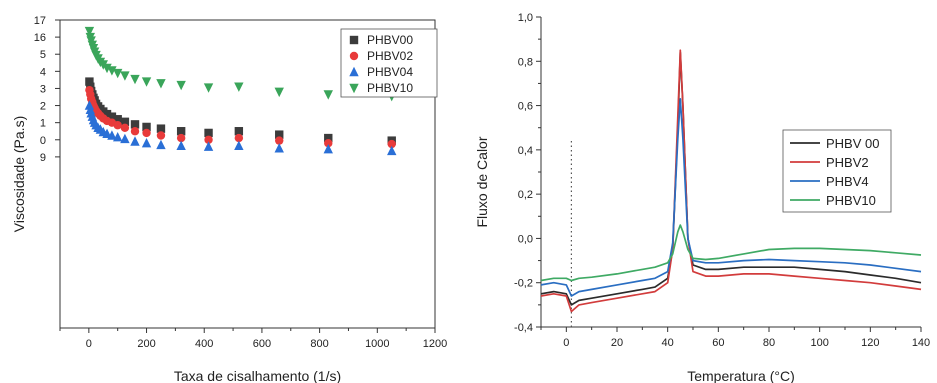 This screenshot has height=383, width=937. I want to click on legend: PHBV00 PHBV02 PHBV04 PHBV10, so click(389, 63).